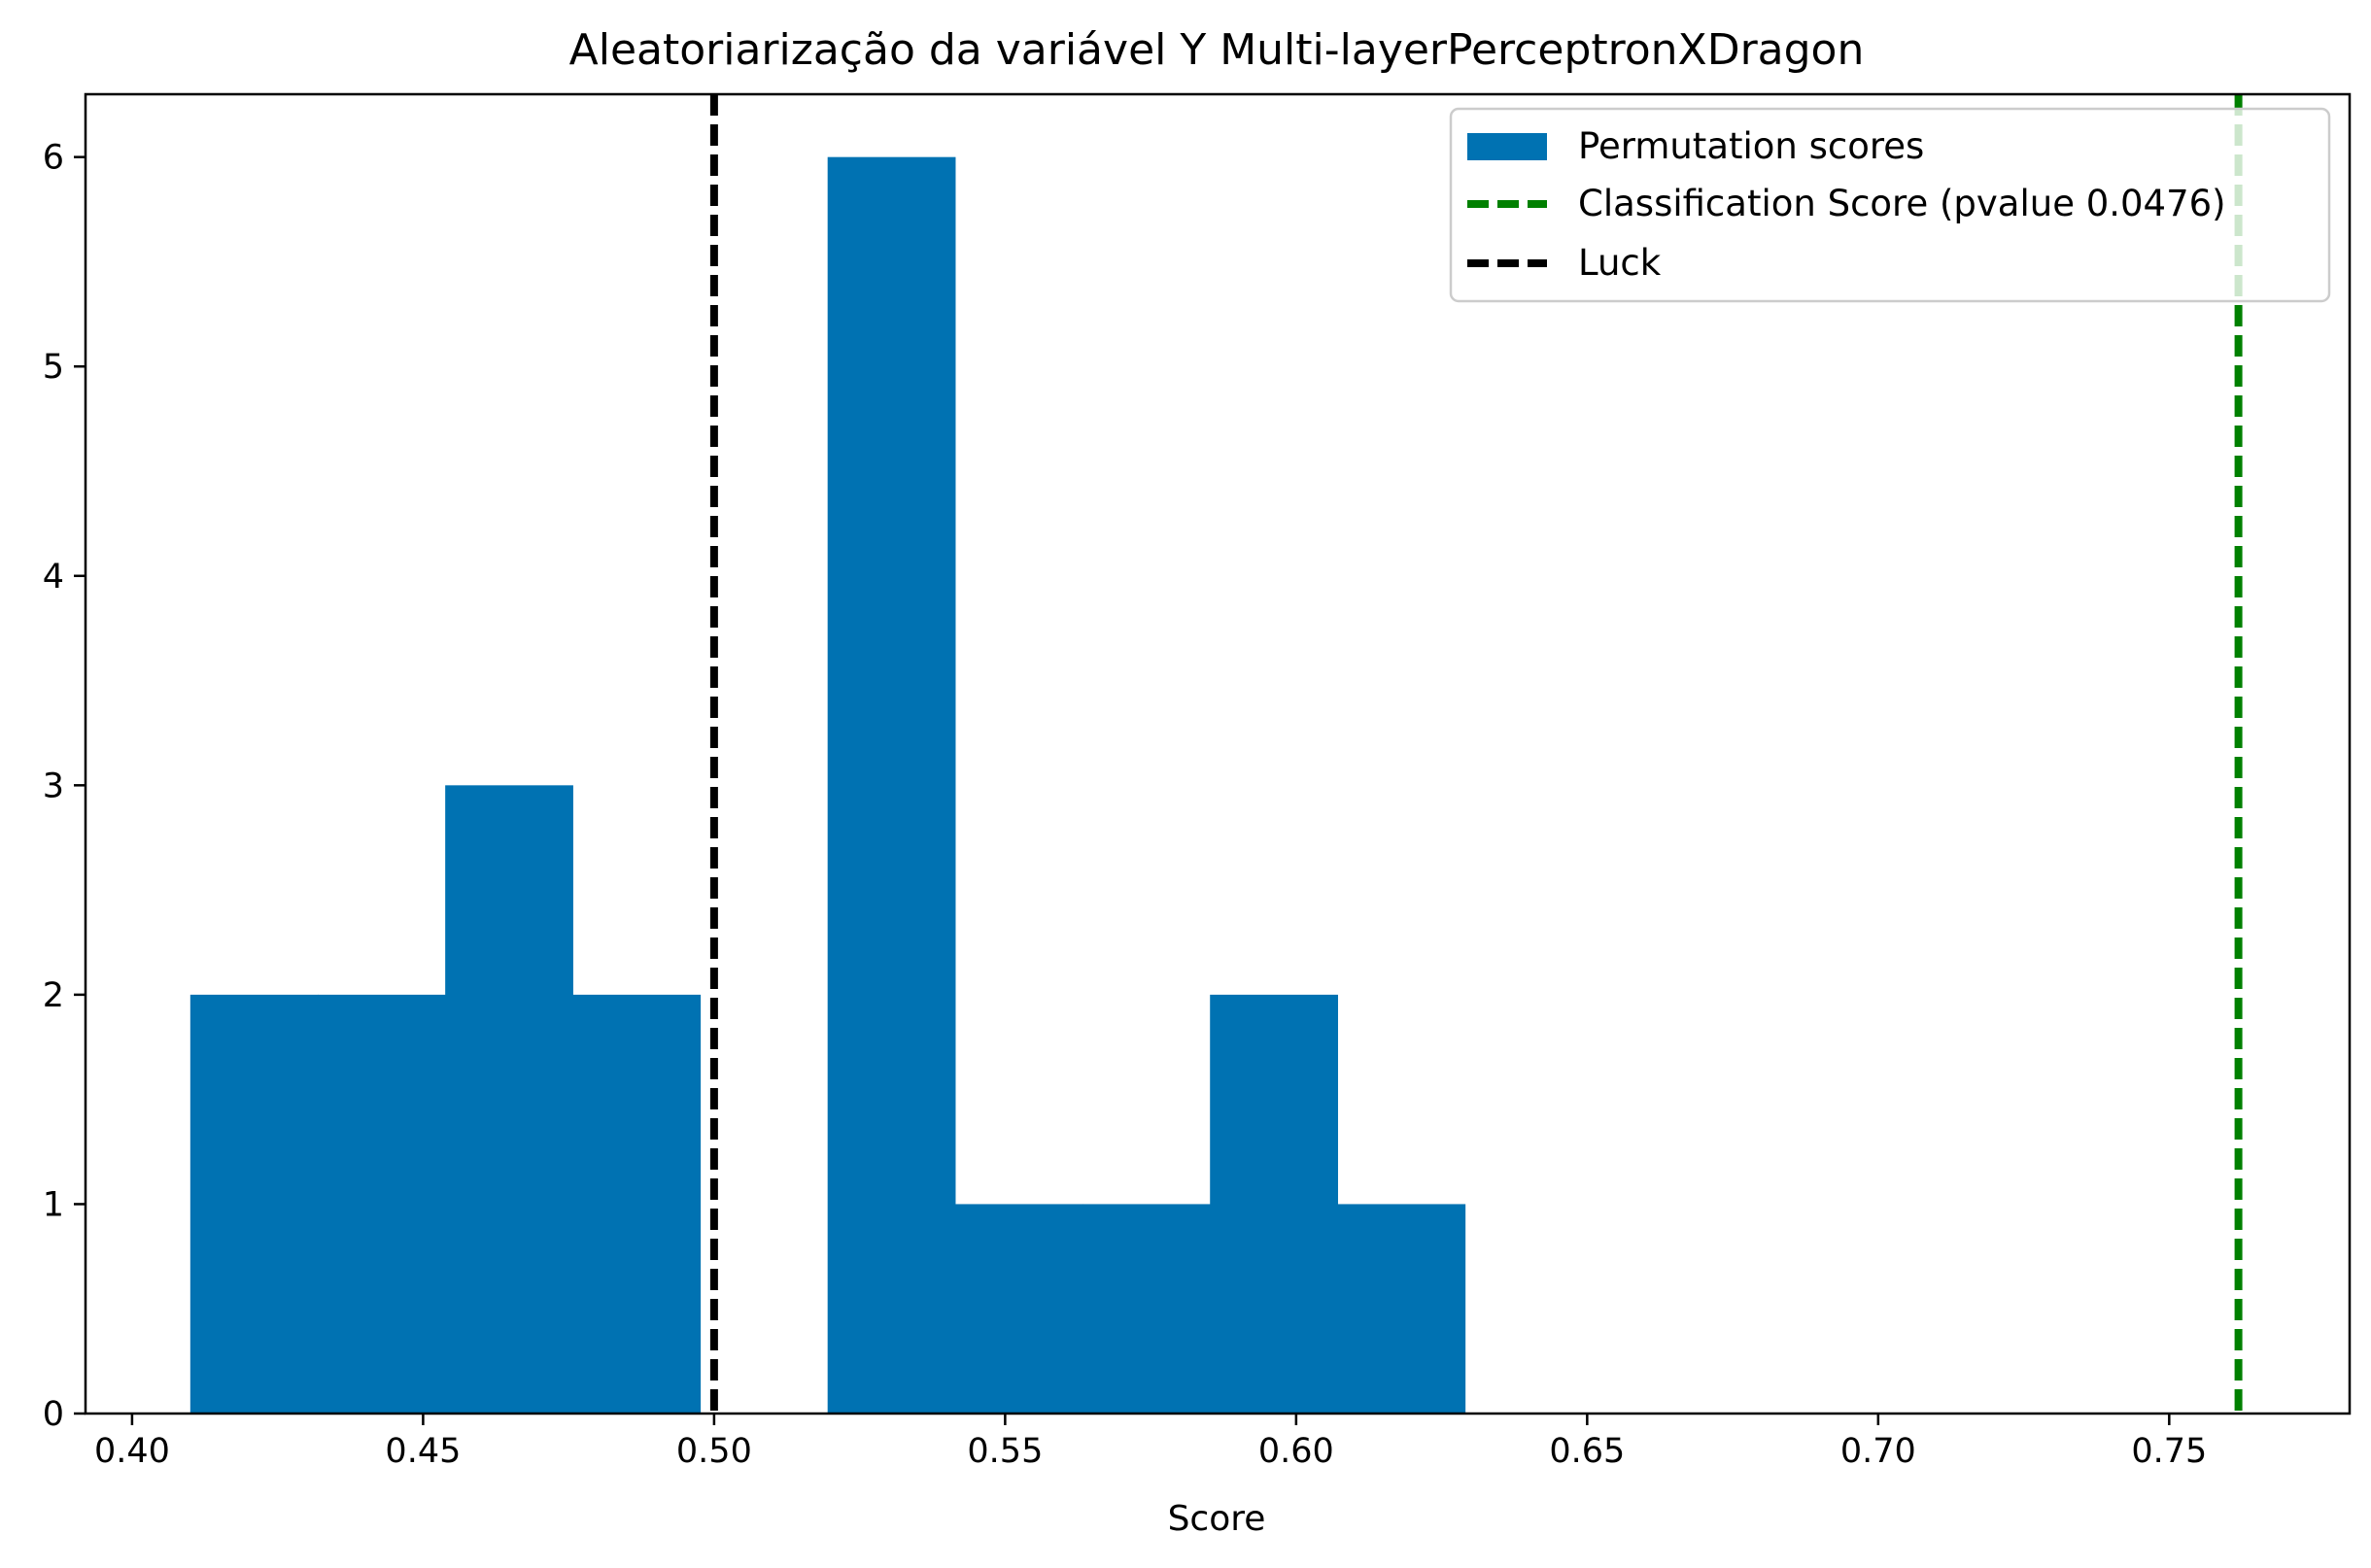 This screenshot has width=2371, height=1568. I want to click on x-axis-ticks: 0.40 0.45 0.50 0.55 0.60 0.65 0.70 0.75, so click(1150, 1442).